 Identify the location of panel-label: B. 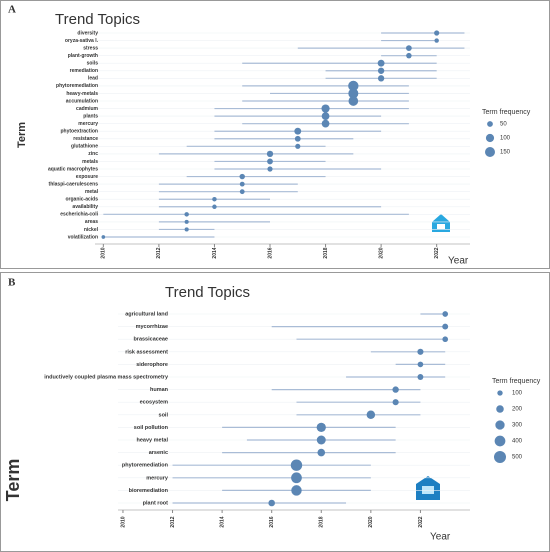
(12, 283).